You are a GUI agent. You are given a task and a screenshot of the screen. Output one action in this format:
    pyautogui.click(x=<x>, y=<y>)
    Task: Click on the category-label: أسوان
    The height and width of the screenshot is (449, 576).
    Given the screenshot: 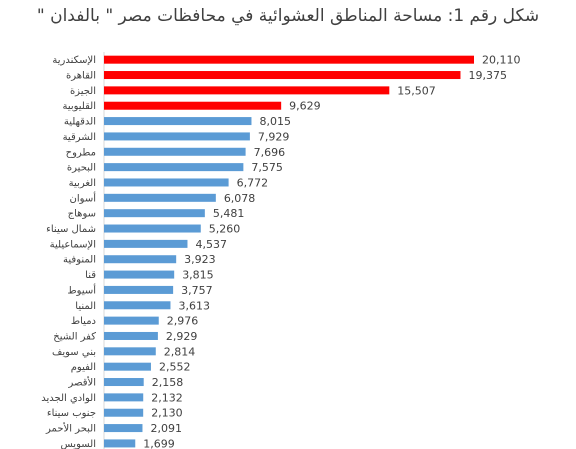 What is the action you would take?
    pyautogui.click(x=83, y=197)
    